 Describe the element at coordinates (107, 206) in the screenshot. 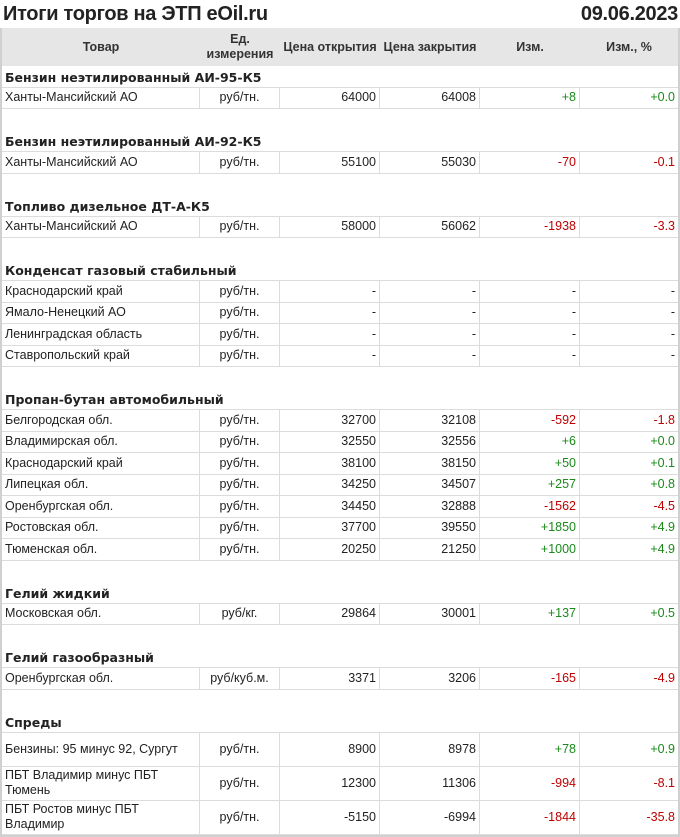

I see `section-title: Топливо дизельное ДТ-А-К5` at that location.